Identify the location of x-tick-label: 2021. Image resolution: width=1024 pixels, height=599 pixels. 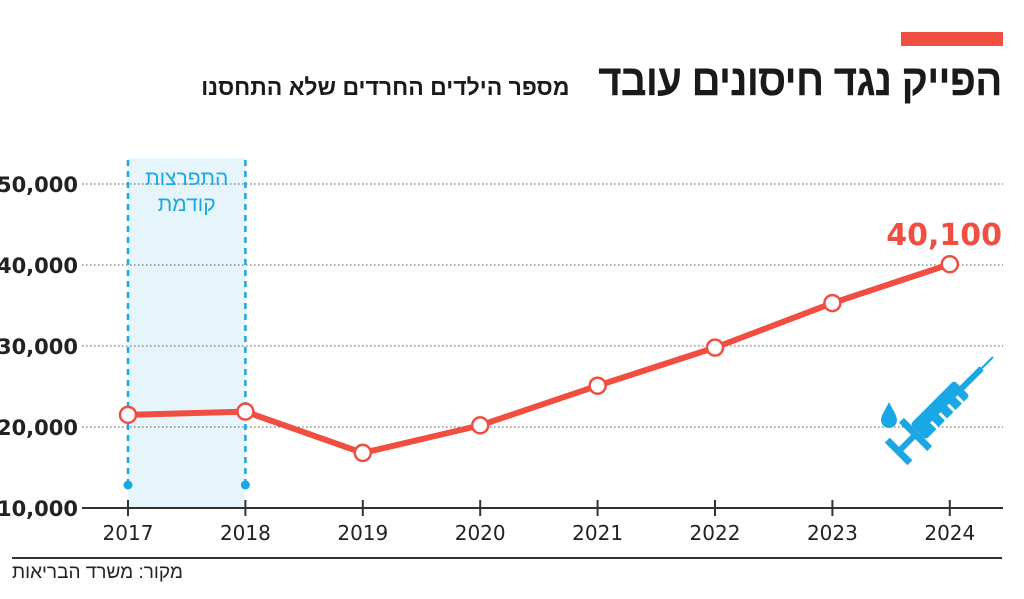
(597, 533).